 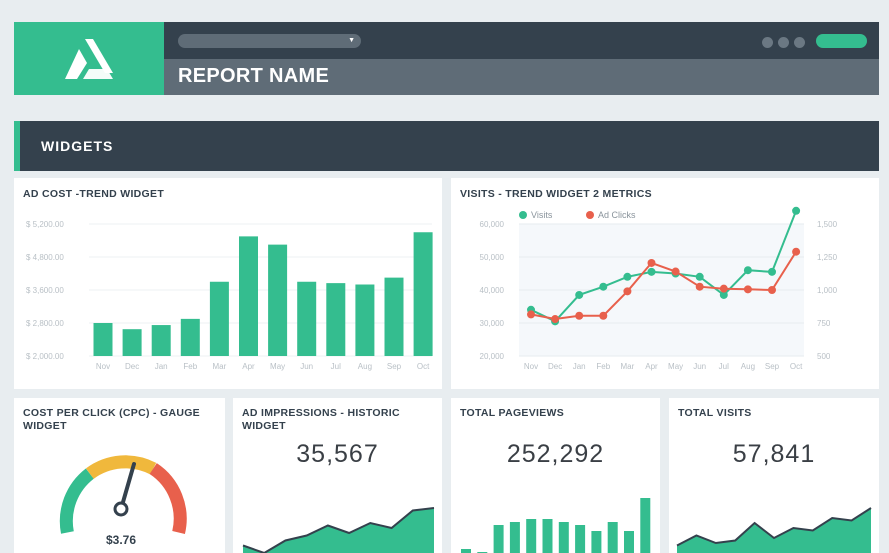 I want to click on x-tick-label: Sep, so click(x=394, y=366).